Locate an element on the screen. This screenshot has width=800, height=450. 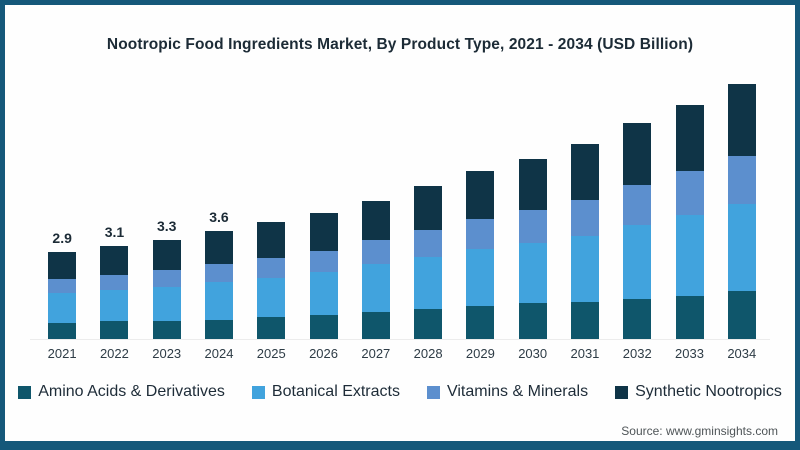
bar-2033 is located at coordinates (689, 222).